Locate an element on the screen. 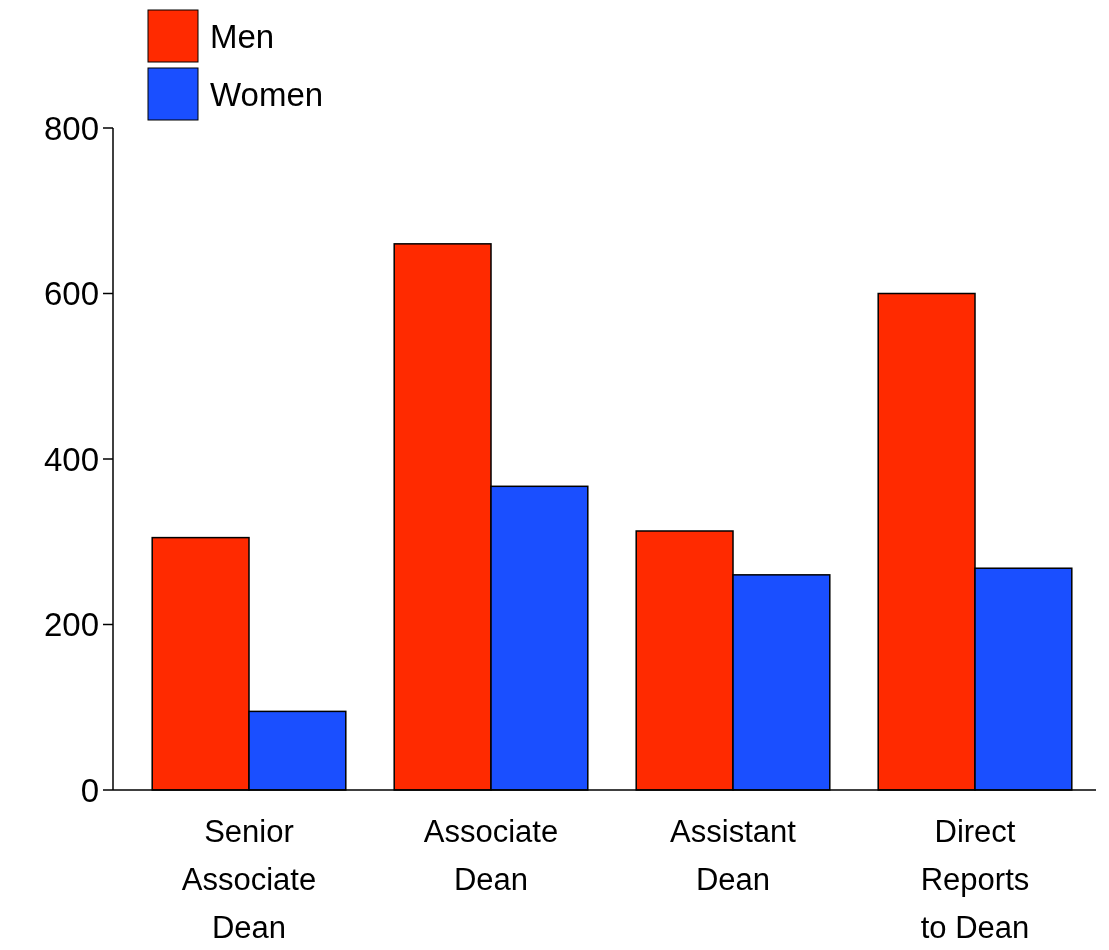 The height and width of the screenshot is (950, 1109). x-tick-label: Senior Associate Dean is located at coordinates (249, 879).